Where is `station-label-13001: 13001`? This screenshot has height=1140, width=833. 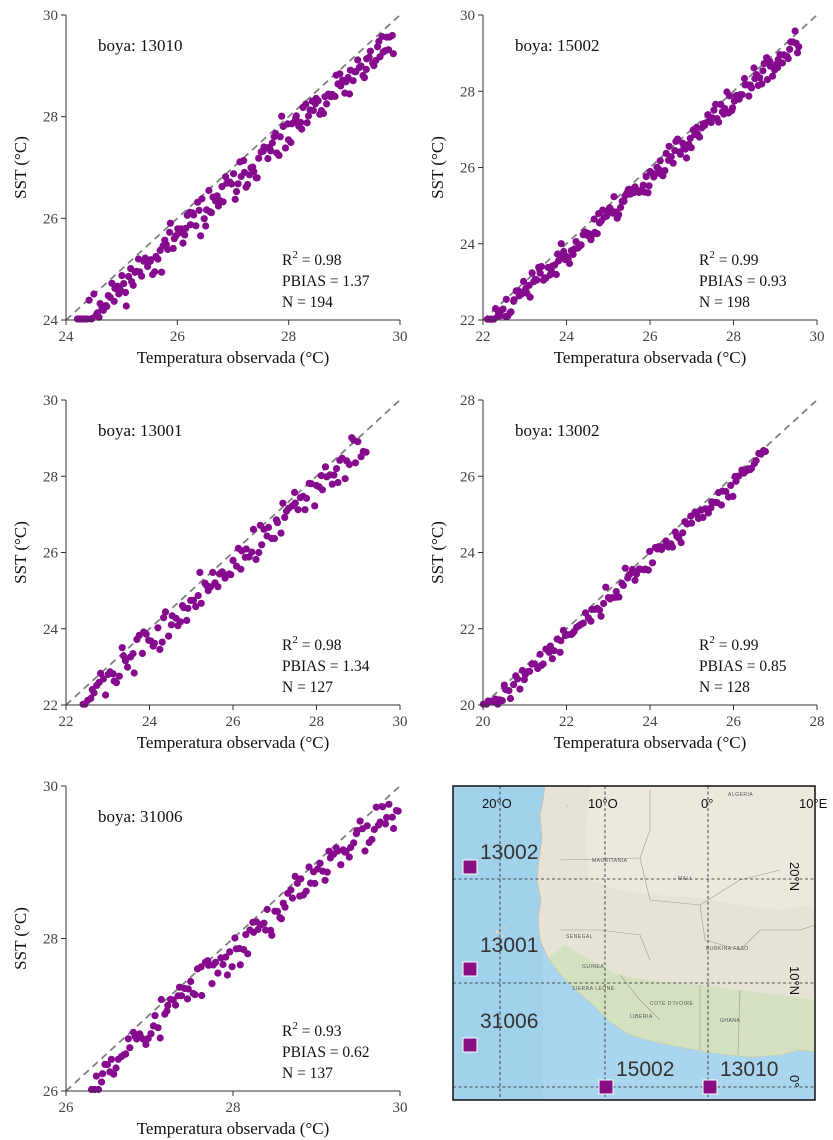 station-label-13001: 13001 is located at coordinates (509, 945).